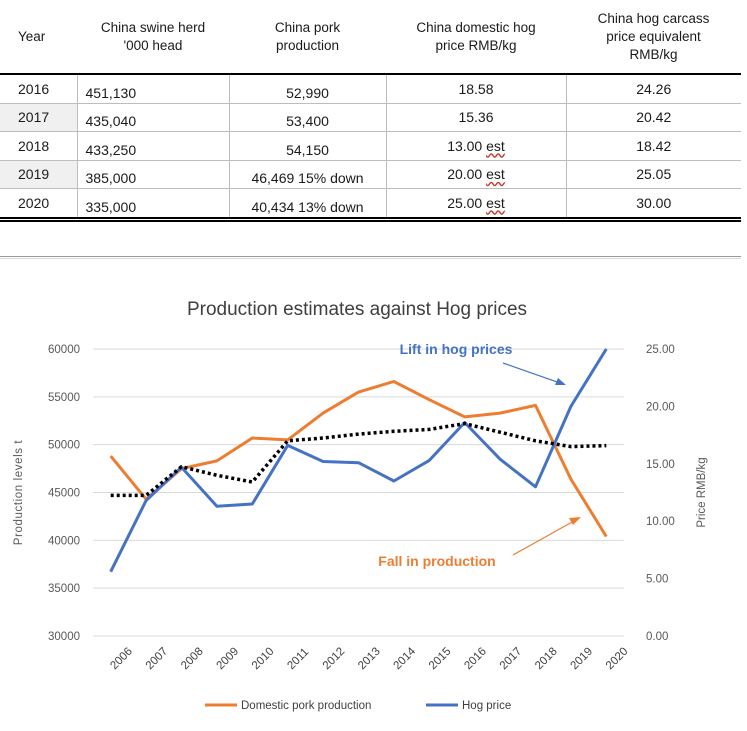  I want to click on y-left-tick-label: 60000, so click(64, 350).